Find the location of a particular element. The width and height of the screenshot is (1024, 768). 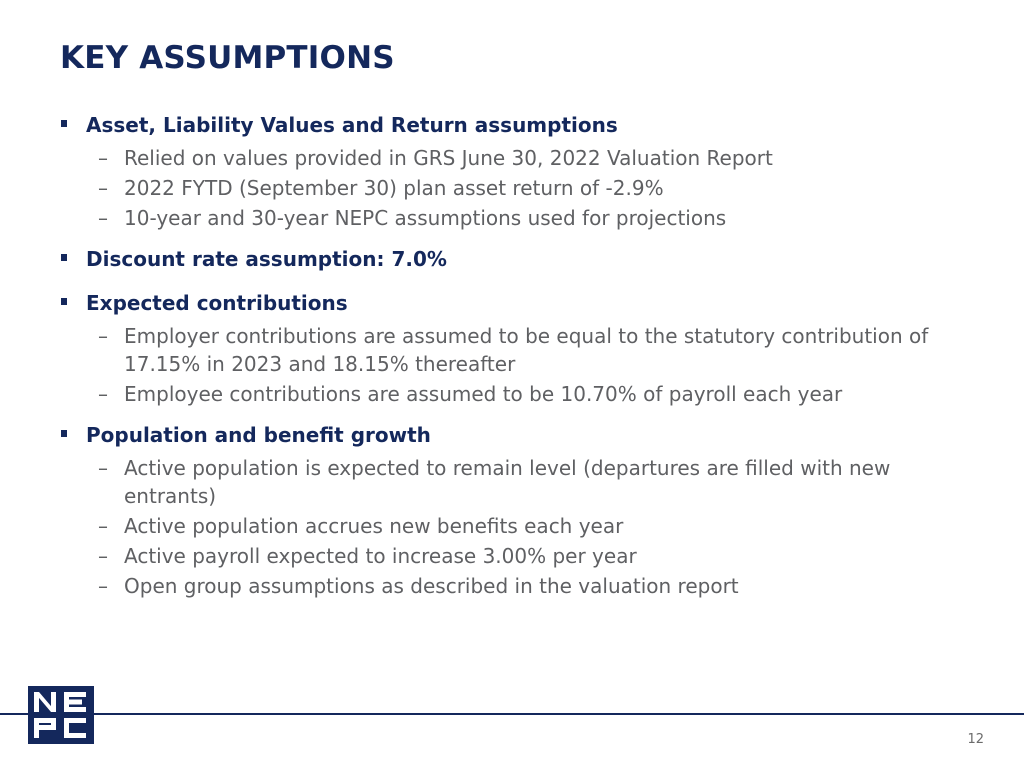

bullet-heading-row: Expected contributions is located at coordinates (520, 304).